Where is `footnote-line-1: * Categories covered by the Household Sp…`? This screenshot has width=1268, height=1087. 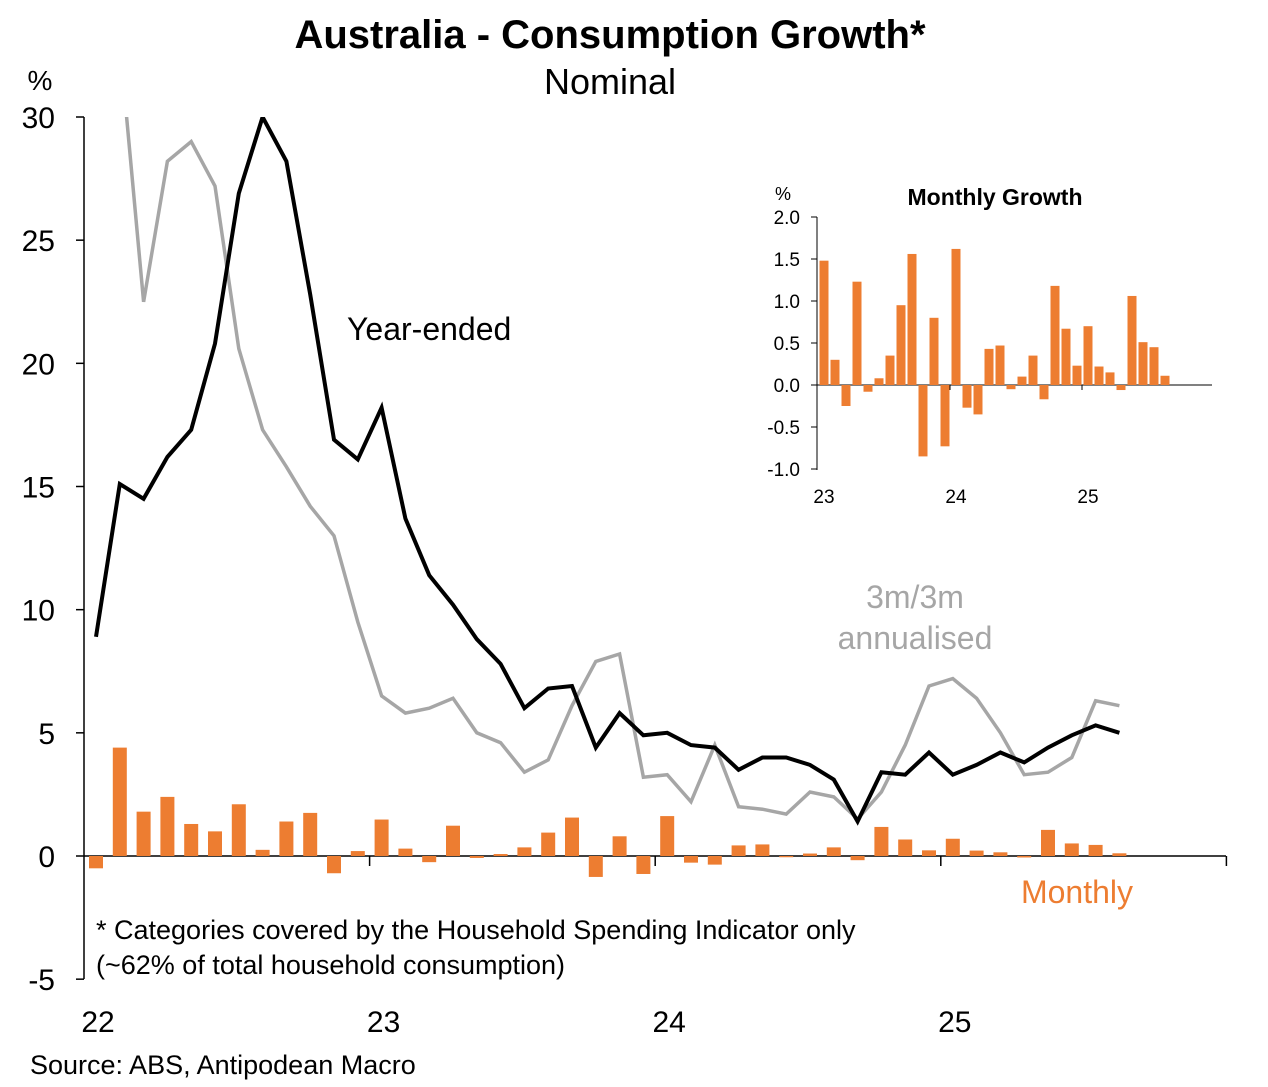 footnote-line-1: * Categories covered by the Household Sp… is located at coordinates (476, 930).